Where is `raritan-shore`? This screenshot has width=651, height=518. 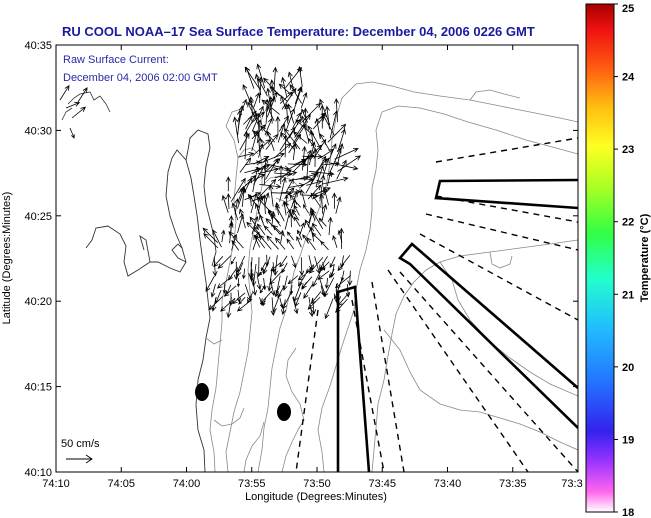
raritan-shore is located at coordinates (163, 248).